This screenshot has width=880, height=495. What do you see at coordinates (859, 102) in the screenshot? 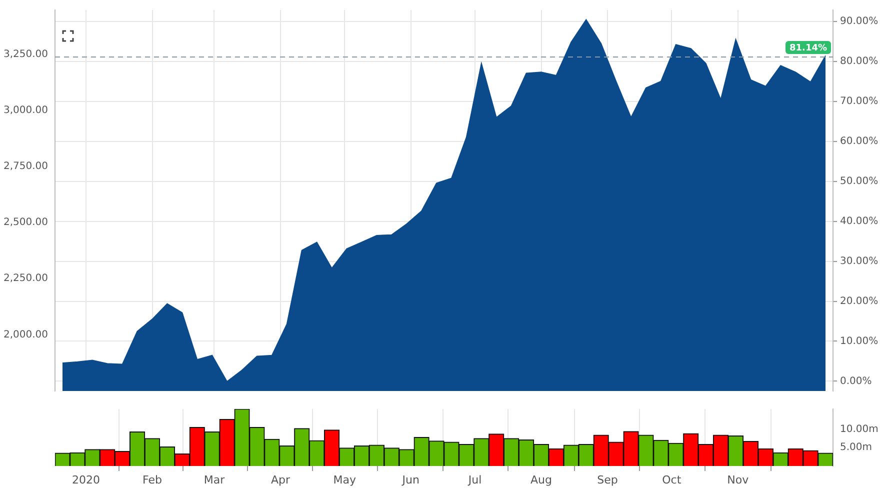
I see `y2-tick-label: 70.00%` at bounding box center [859, 102].